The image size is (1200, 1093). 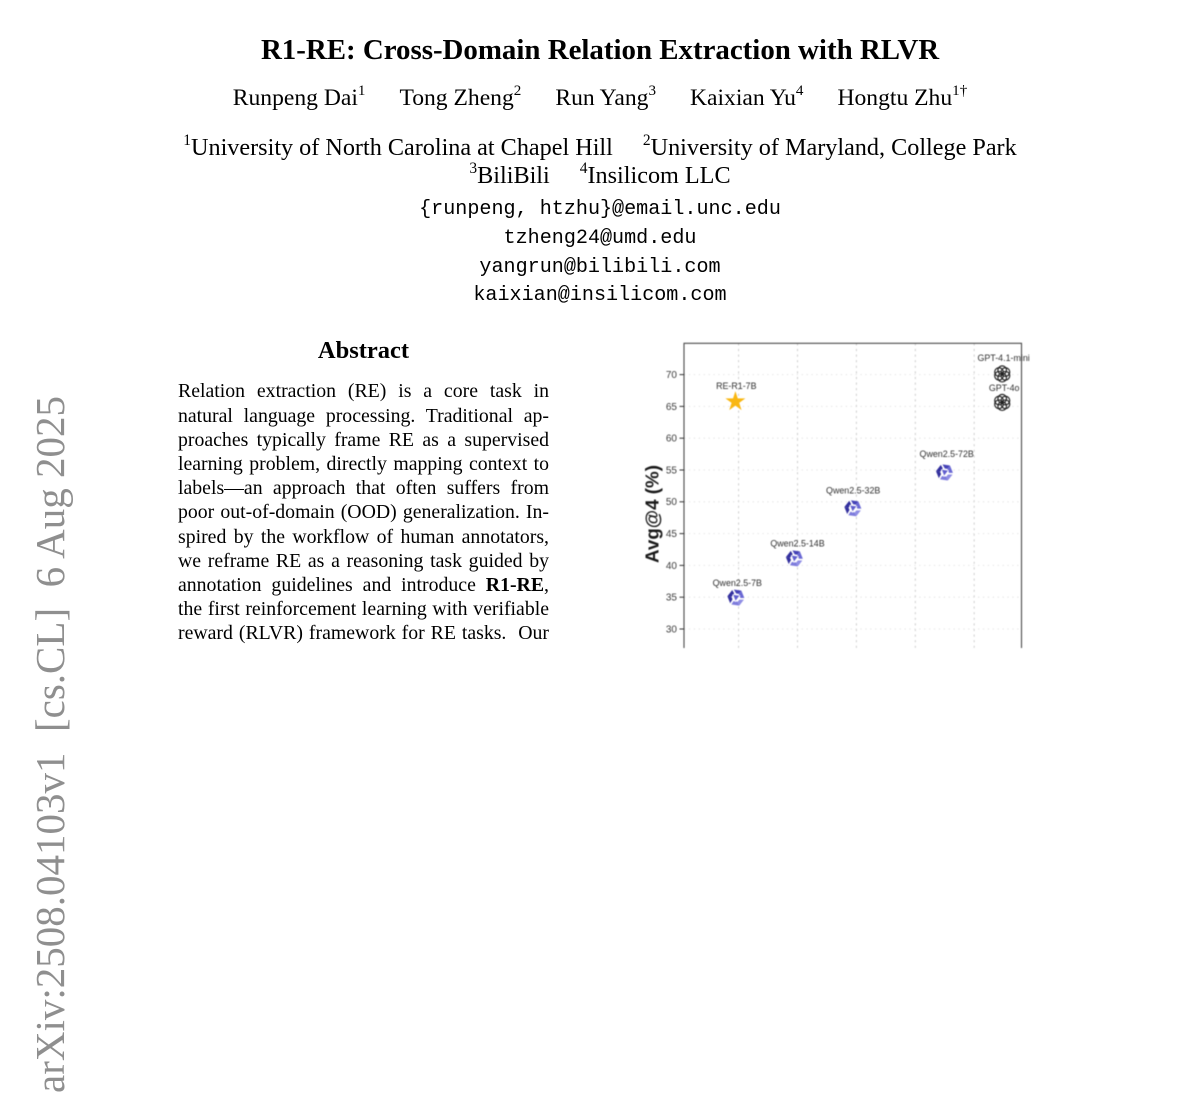 I want to click on svg-text: 65, so click(x=672, y=407).